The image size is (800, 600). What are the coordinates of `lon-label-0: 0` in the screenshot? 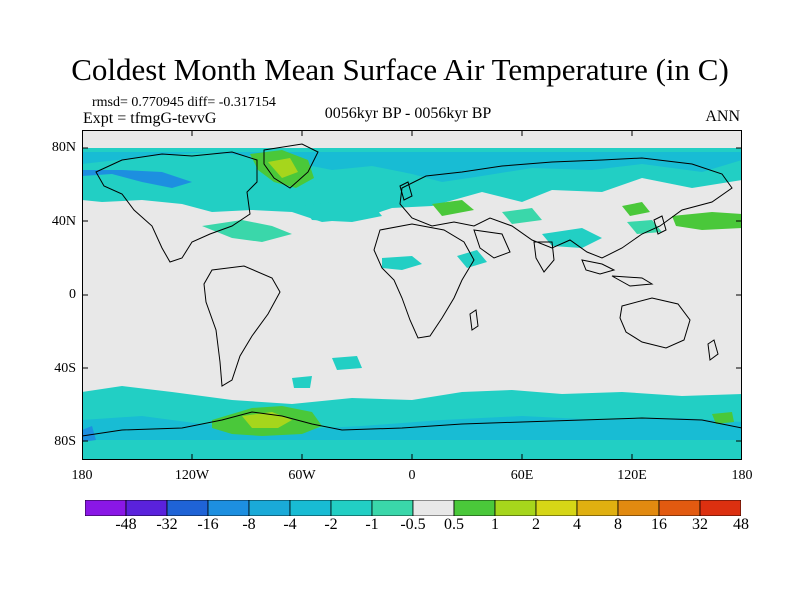 It's located at (412, 475).